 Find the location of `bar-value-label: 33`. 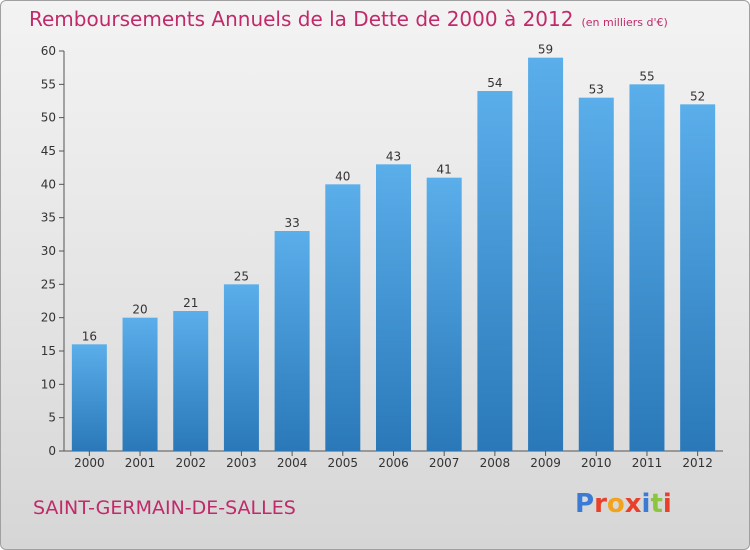

bar-value-label: 33 is located at coordinates (291, 223).